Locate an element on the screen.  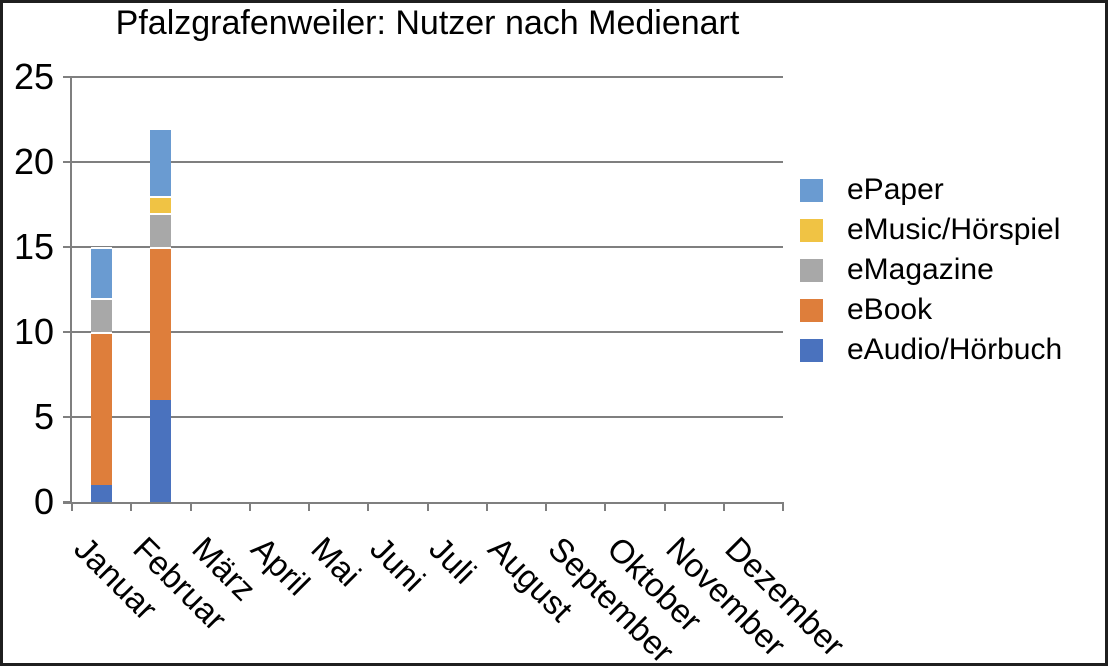
x-axis-line is located at coordinates (423, 503).